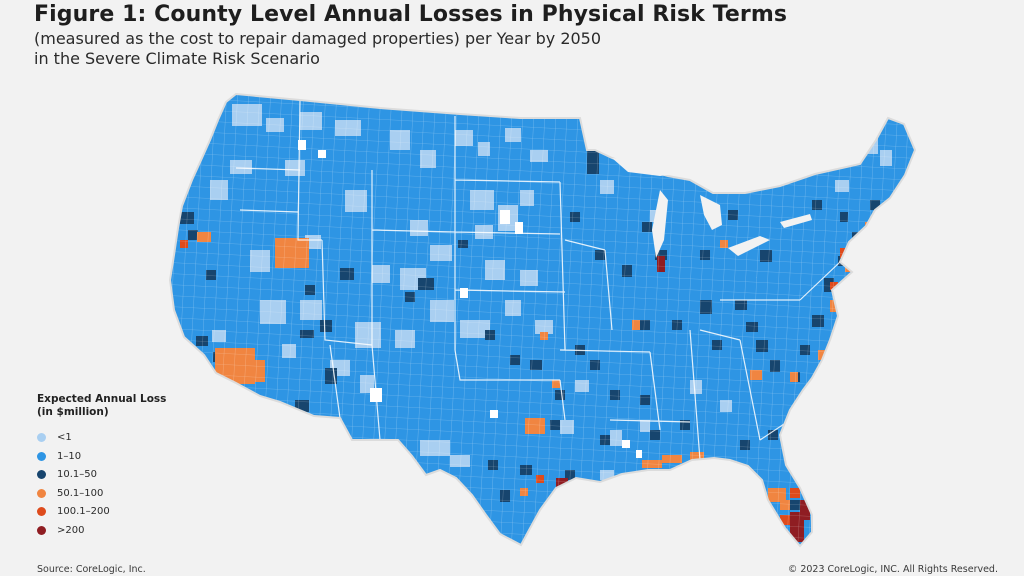  Describe the element at coordinates (71, 530) in the screenshot. I see `legend-label: >200` at that location.